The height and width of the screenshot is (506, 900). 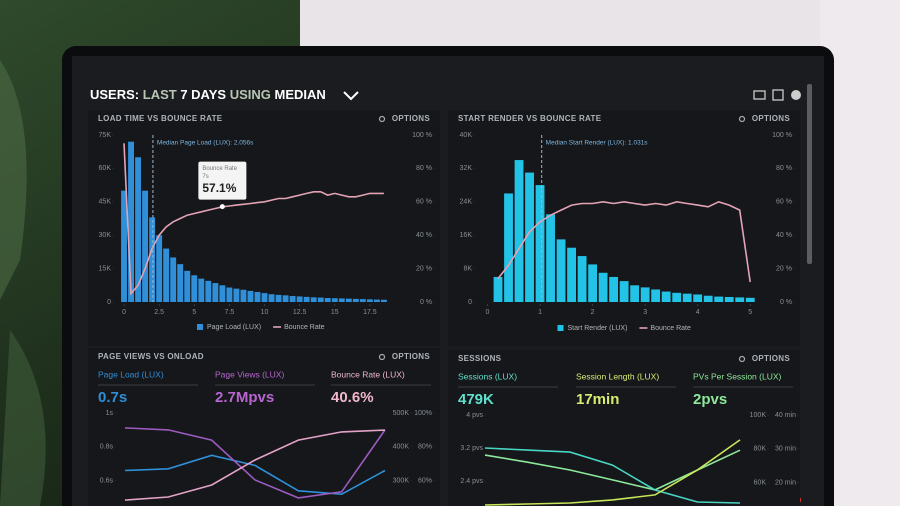 What do you see at coordinates (698, 312) in the screenshot?
I see `x-tick-label: 4` at bounding box center [698, 312].